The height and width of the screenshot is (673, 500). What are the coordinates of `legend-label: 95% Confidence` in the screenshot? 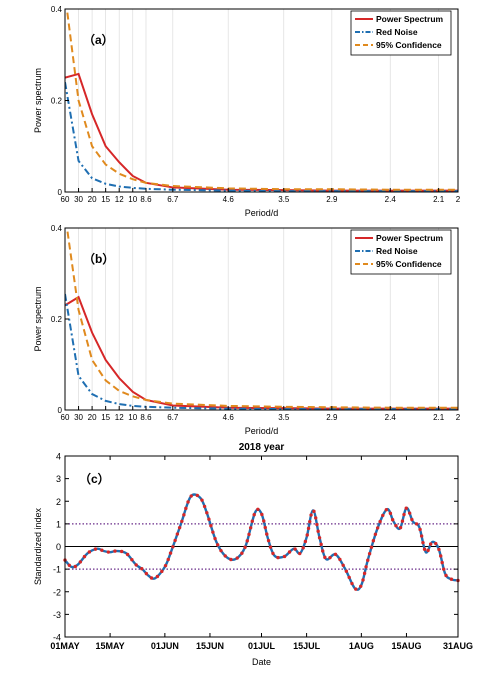 It's located at (409, 264).